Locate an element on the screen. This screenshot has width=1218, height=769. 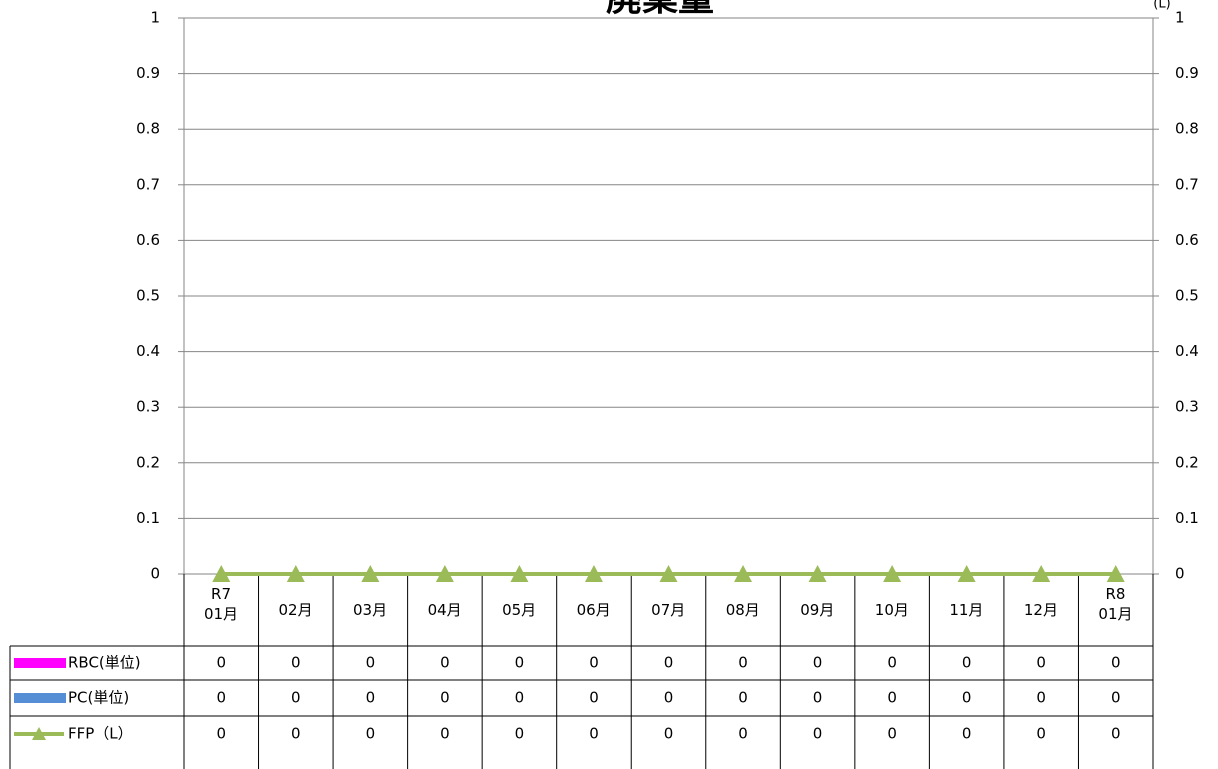
x-tick-label: 03月 is located at coordinates (370, 610).